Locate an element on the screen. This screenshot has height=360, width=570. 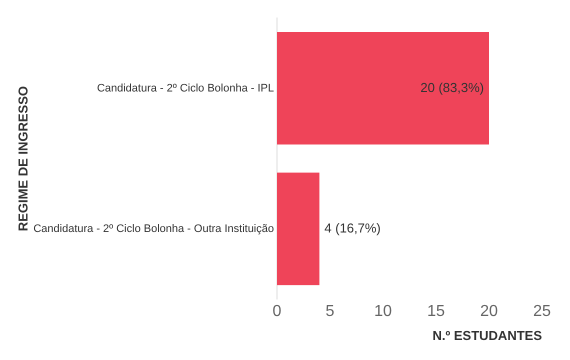
y-axis-title: REGIME DE INGRESSO is located at coordinates (22, 159).